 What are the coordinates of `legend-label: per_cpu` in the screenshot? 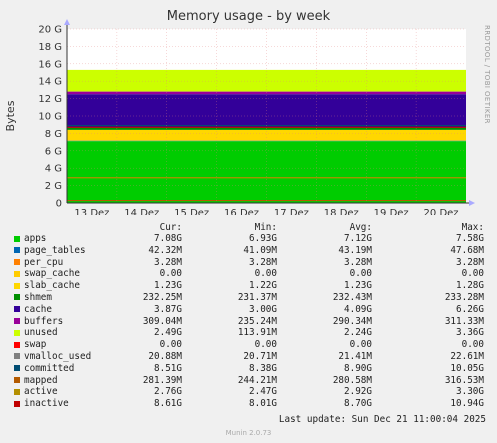 It's located at (44, 262).